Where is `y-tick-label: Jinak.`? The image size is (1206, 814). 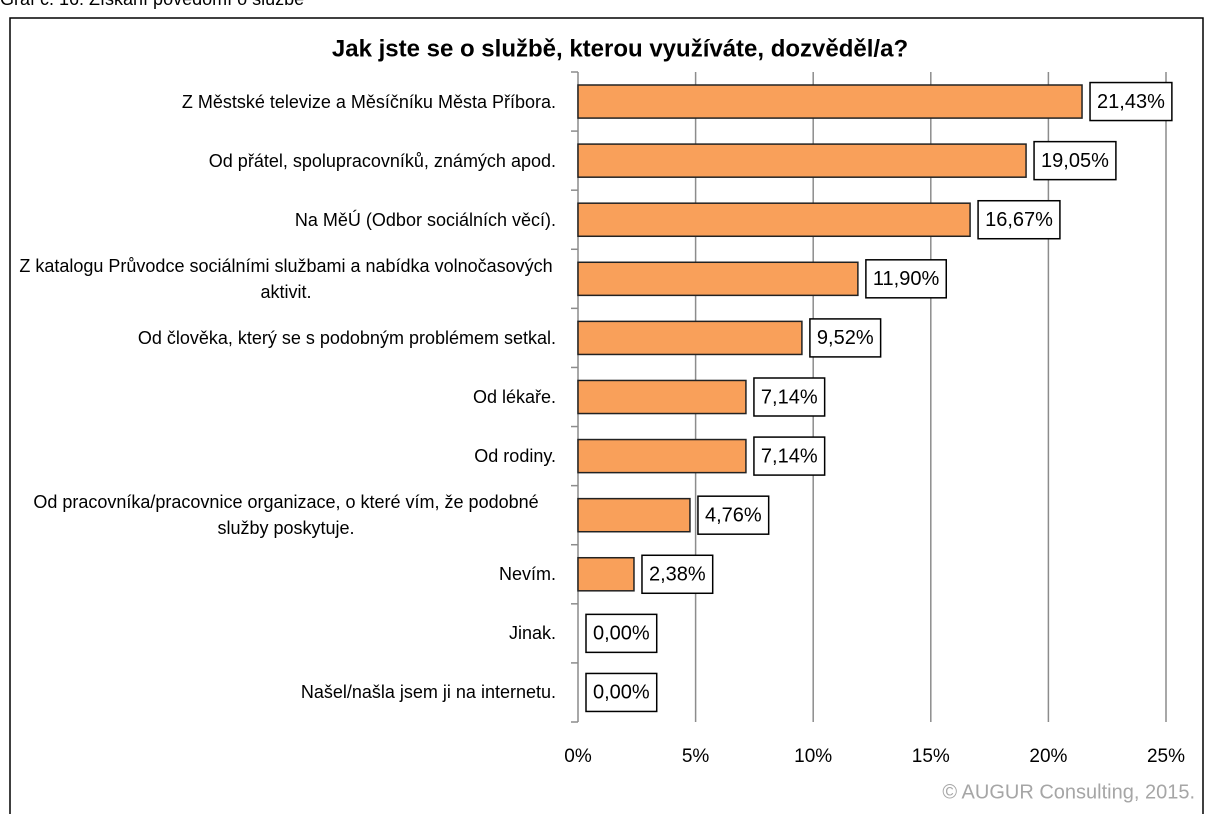 y-tick-label: Jinak. is located at coordinates (532, 633).